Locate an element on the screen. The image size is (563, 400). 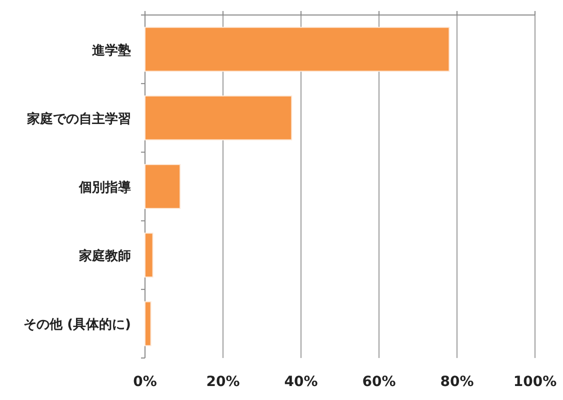
y-tick-label: 家庭教師 is located at coordinates (104, 256).